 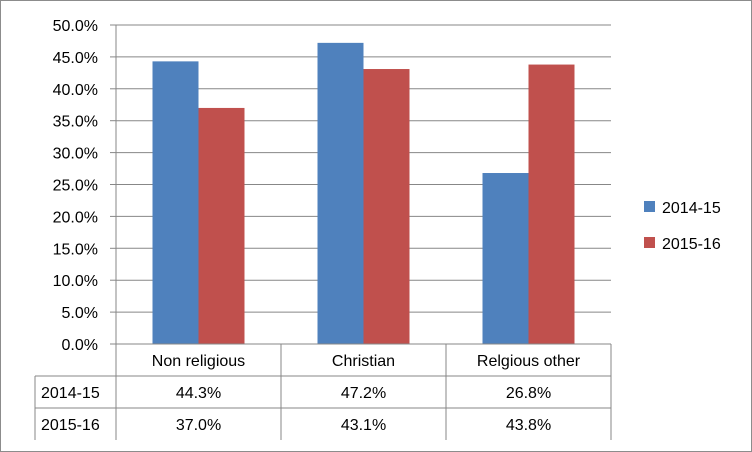 I want to click on y-tick-label: 25.0%, so click(x=75, y=186).